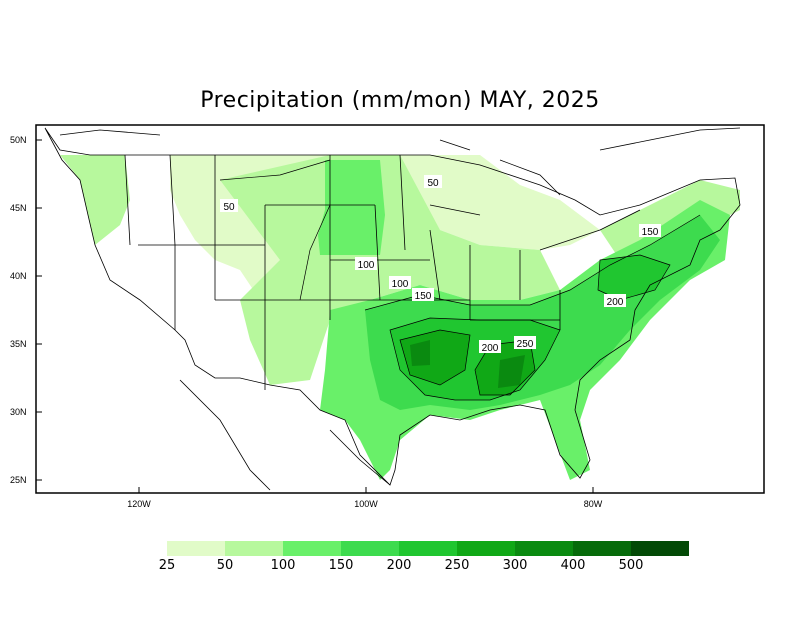  What do you see at coordinates (457, 565) in the screenshot?
I see `legend-label: 250` at bounding box center [457, 565].